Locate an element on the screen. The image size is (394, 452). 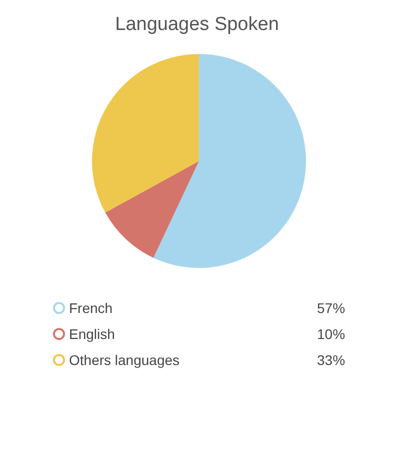
data-label: 33% is located at coordinates (331, 360).